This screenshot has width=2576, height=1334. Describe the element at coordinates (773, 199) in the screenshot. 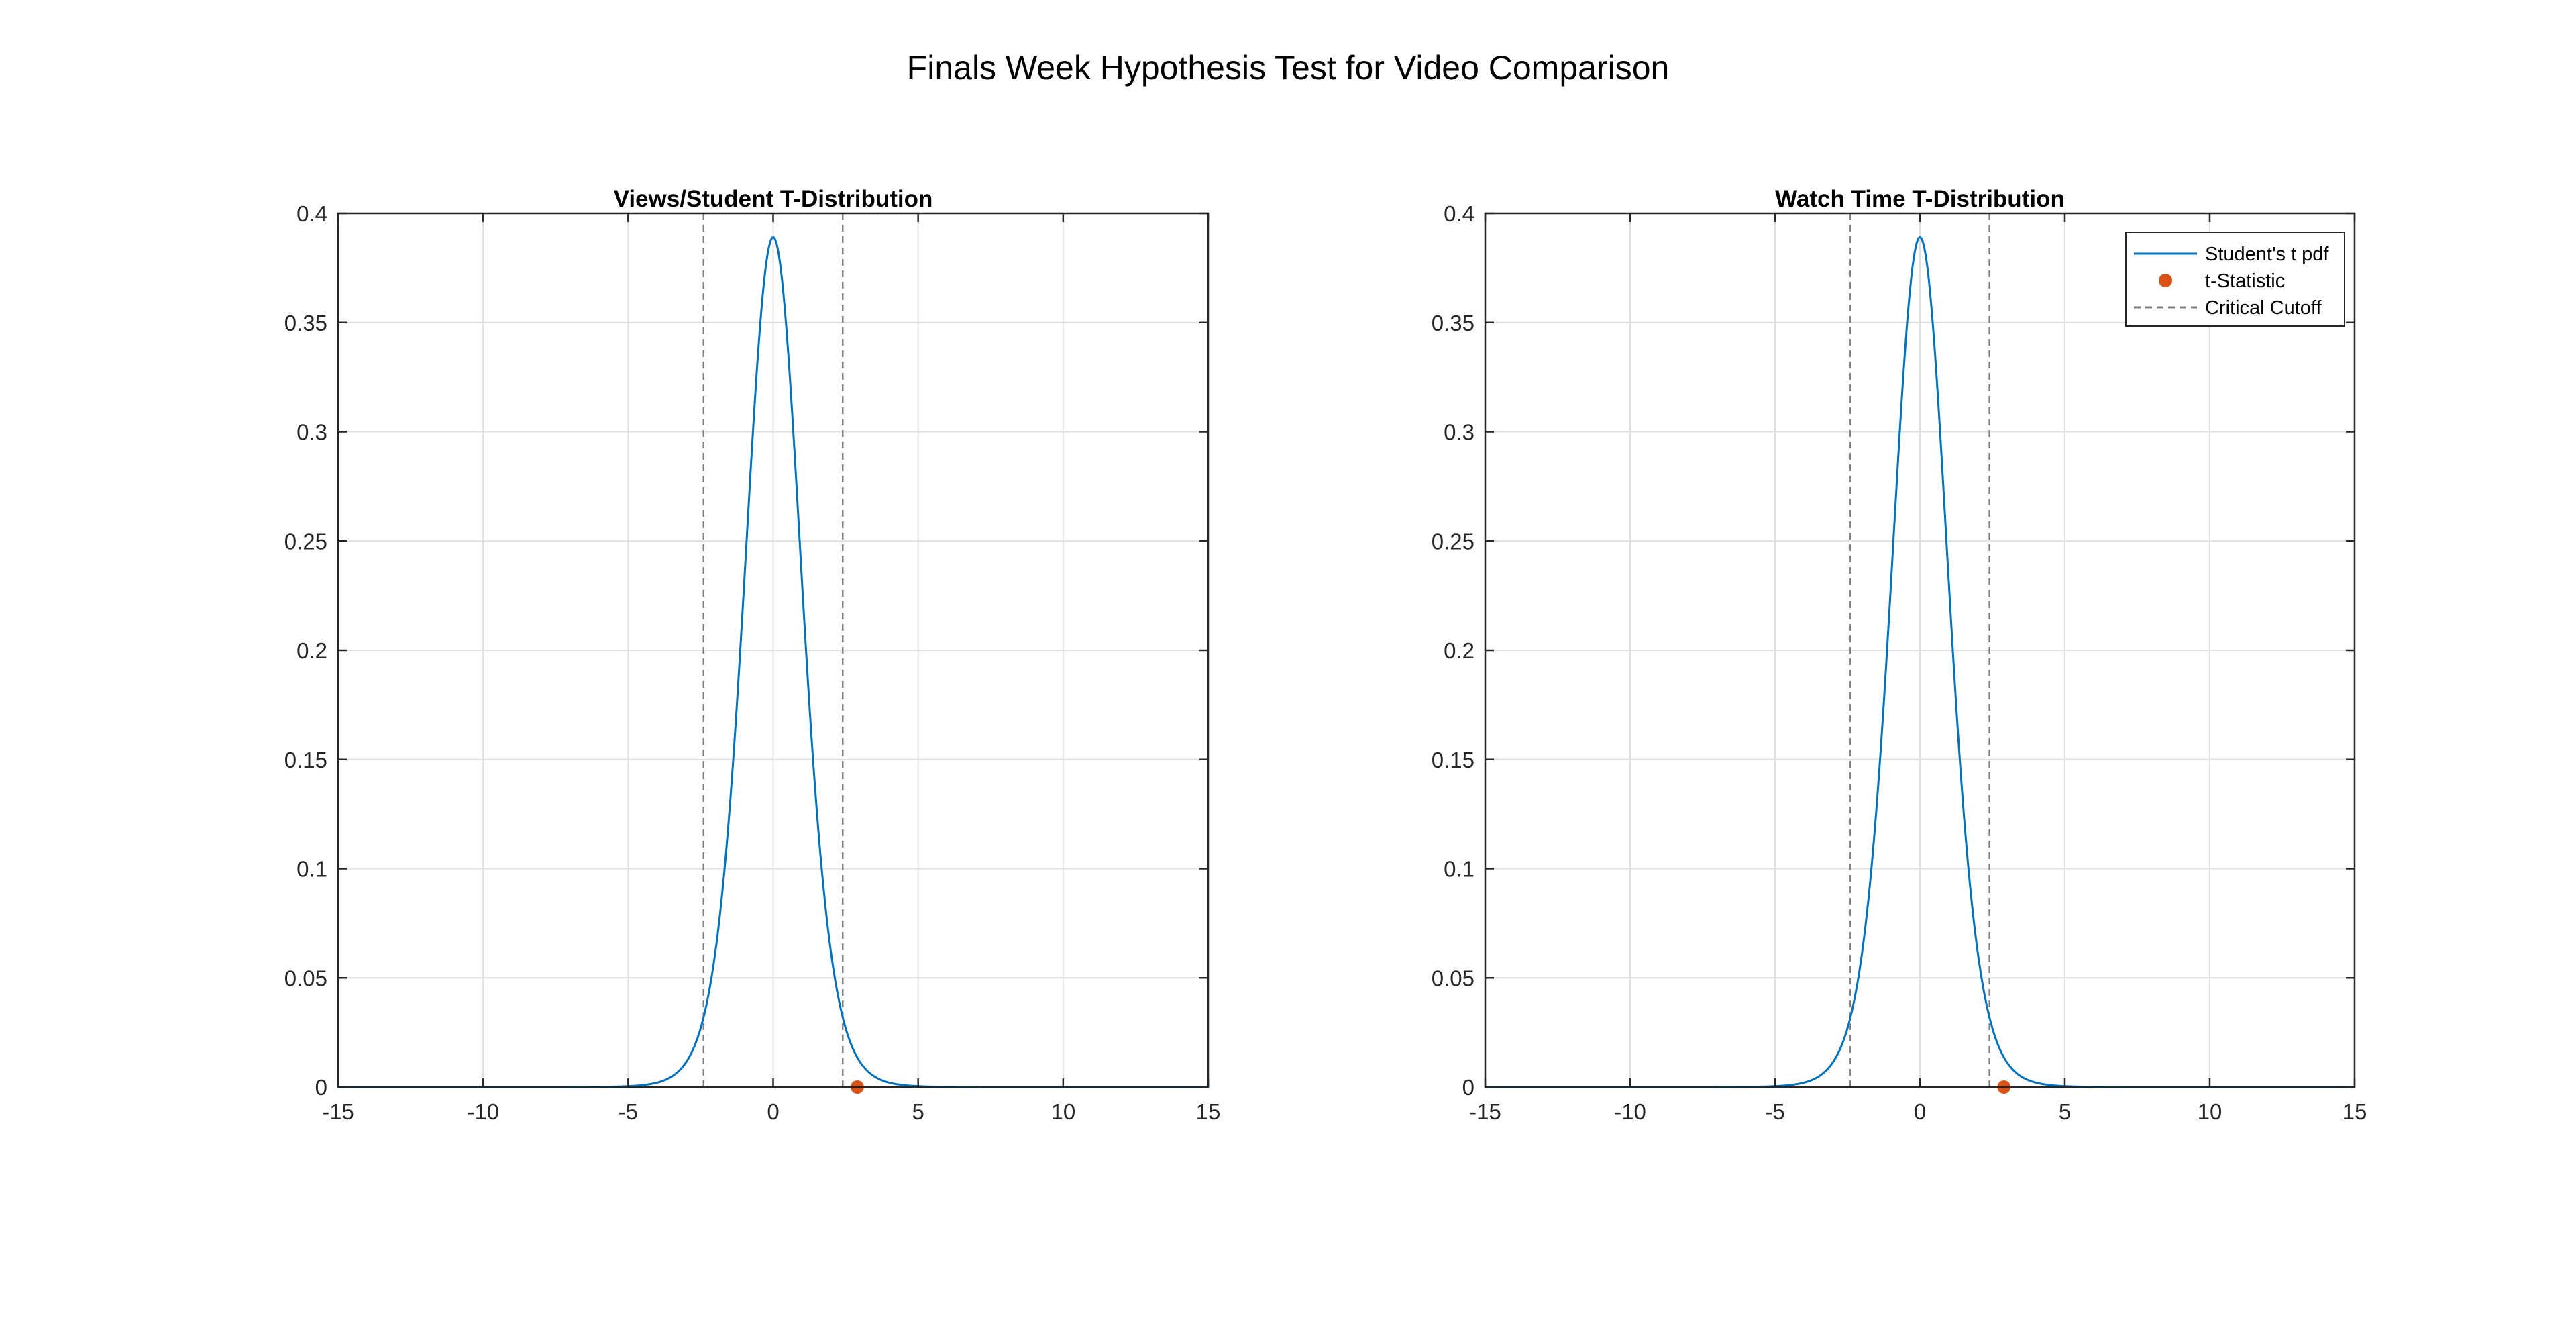

I see `subplot-title: Views/Student T-Distribution` at that location.